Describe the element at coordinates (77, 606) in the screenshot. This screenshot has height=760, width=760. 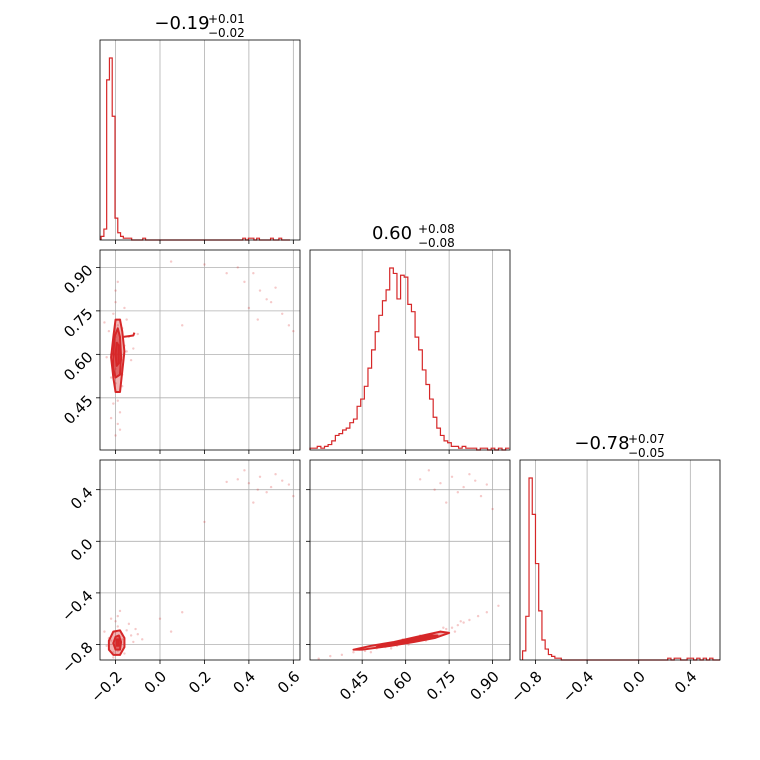
I see `y-tick-label: −0.4` at that location.